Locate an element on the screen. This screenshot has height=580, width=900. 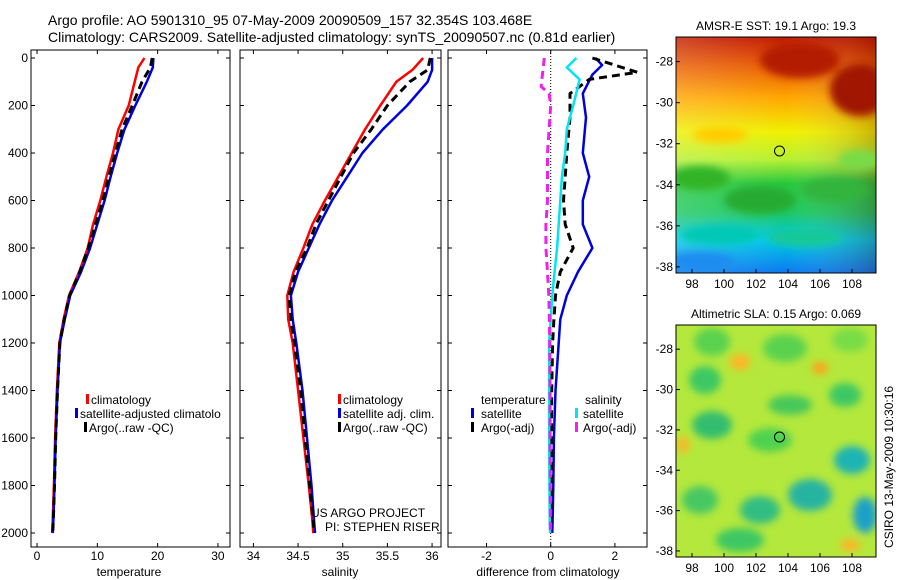
x-tick-label: 20 is located at coordinates (158, 556).